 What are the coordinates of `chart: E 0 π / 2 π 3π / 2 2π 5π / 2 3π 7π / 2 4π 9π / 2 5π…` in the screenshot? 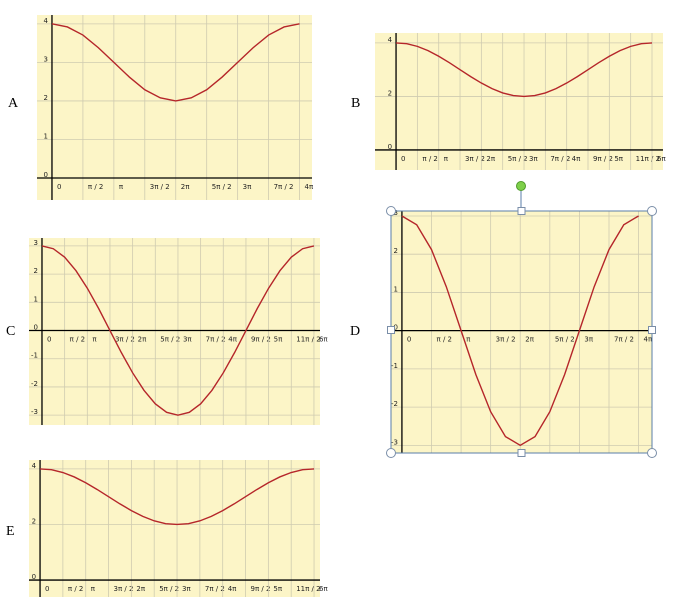 It's located at (167, 528).